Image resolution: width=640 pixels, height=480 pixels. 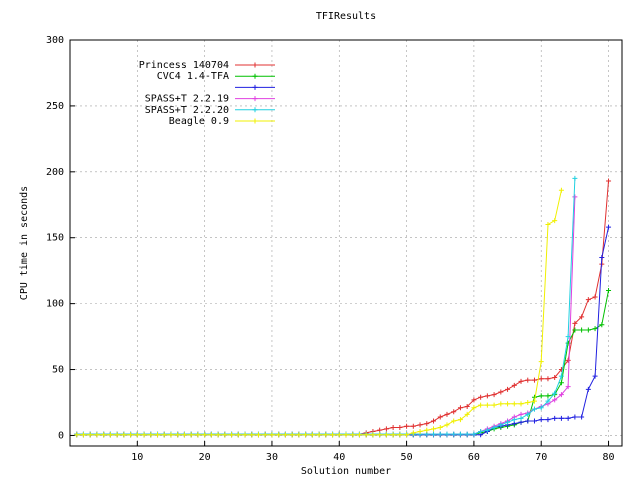 I want to click on x-axis-label: Solution number, so click(x=346, y=471).